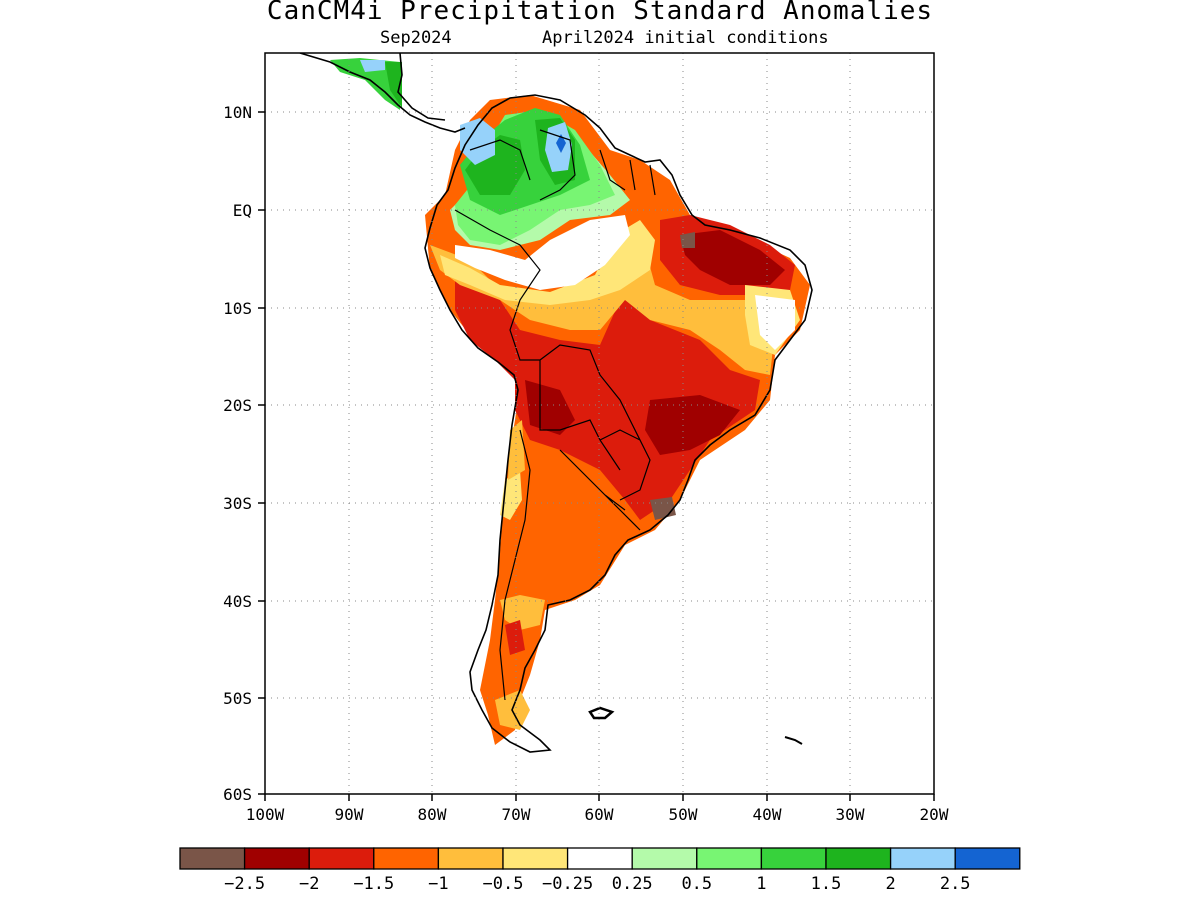 Image resolution: width=1200 pixels, height=900 pixels. Describe the element at coordinates (522, 612) in the screenshot. I see `anomaly-region-lightorange-south` at that location.